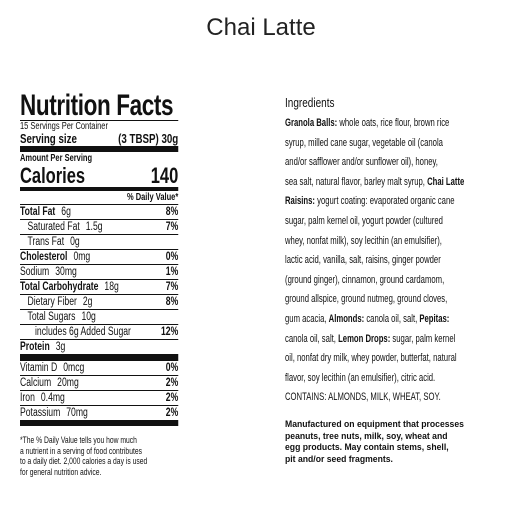 The width and height of the screenshot is (522, 513). Describe the element at coordinates (74, 368) in the screenshot. I see `nutrient-amount: 0mcg` at that location.